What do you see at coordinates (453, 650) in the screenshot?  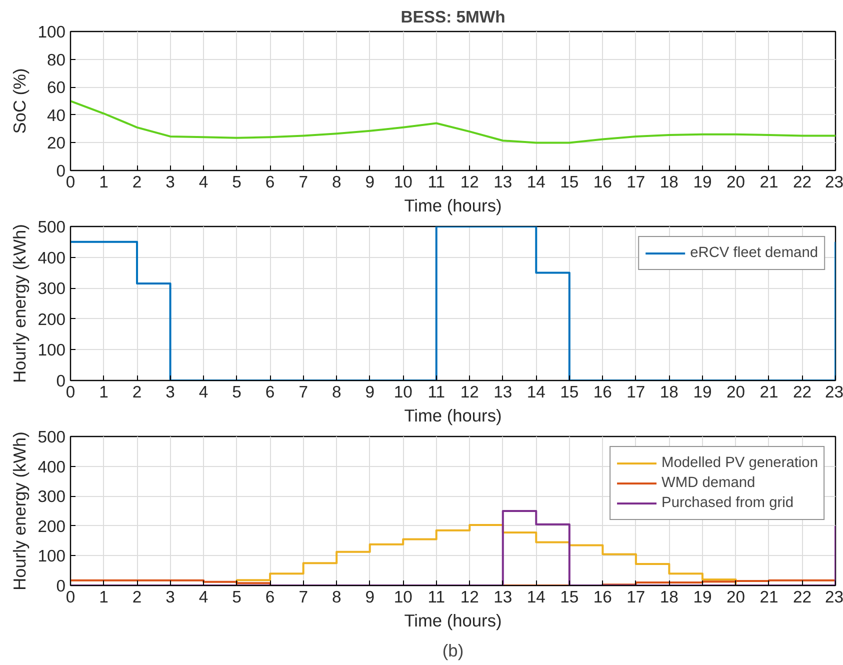 I see `text: (b)` at bounding box center [453, 650].